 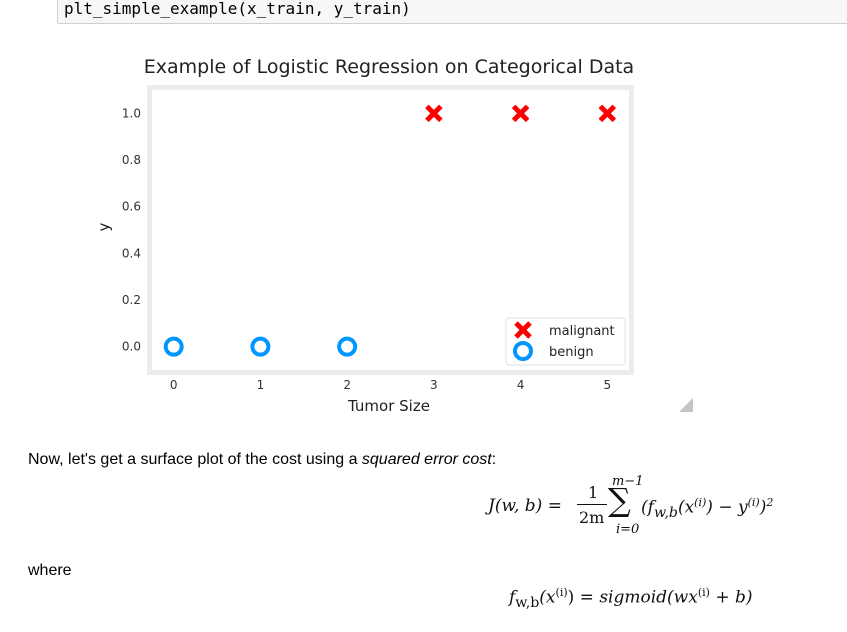 I want to click on y-tick-label: 0.6, so click(x=131, y=207).